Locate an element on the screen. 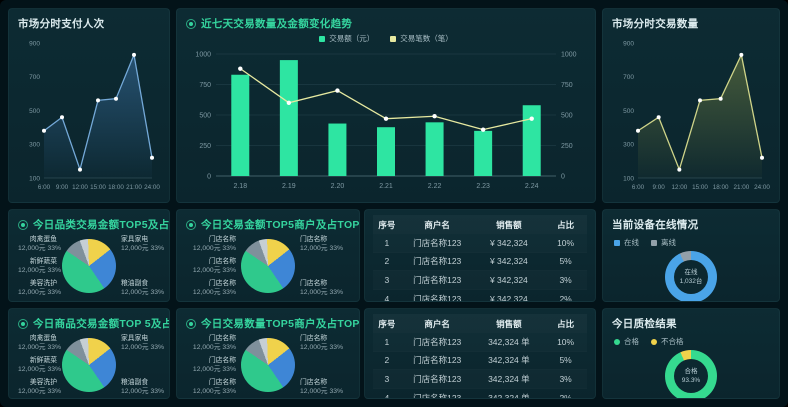 The height and width of the screenshot is (407, 788). pie-label-name: 新鲜蔬菜 is located at coordinates (43, 261).